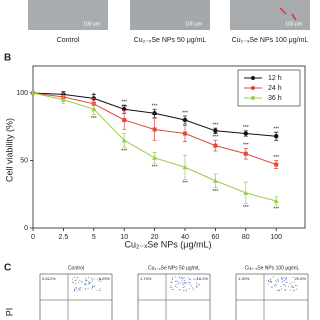  I want to click on panel-label: B, so click(7, 58).